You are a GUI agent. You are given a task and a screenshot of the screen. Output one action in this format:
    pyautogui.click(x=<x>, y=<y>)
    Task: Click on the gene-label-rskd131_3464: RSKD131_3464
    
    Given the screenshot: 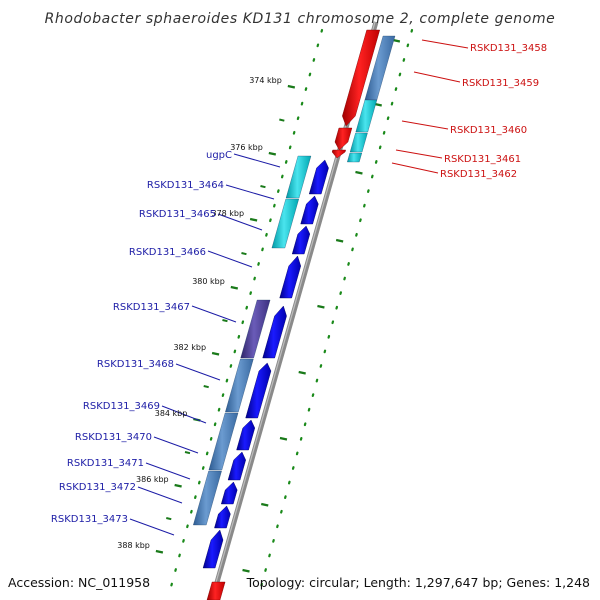 What is the action you would take?
    pyautogui.click(x=185, y=185)
    